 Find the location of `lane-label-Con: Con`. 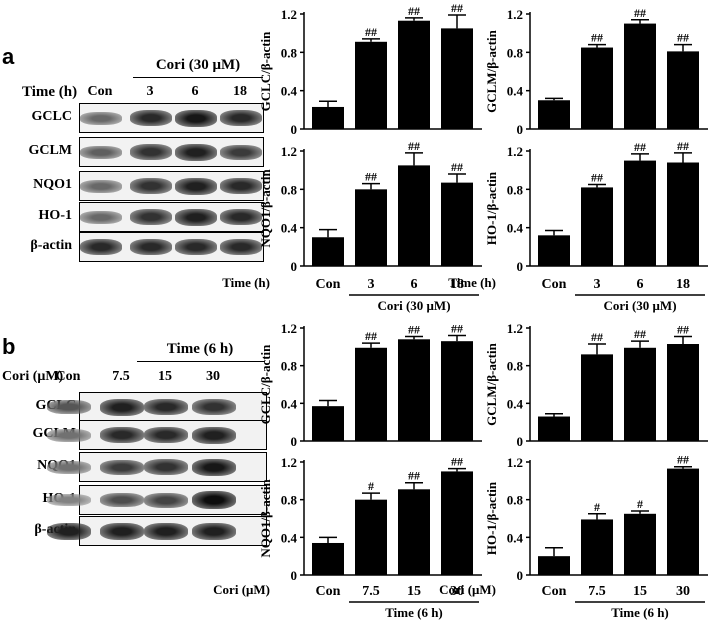

lane-label-Con: Con is located at coordinates (100, 91).